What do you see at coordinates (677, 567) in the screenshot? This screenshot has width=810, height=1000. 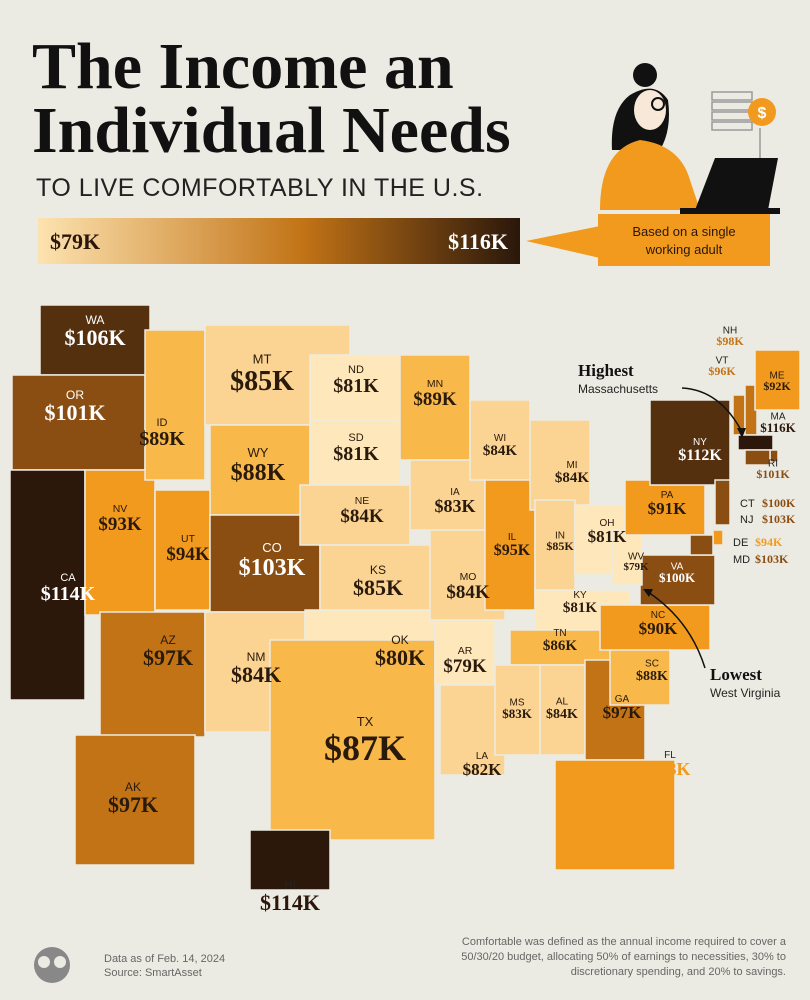 I see `state-abbr: VA` at bounding box center [677, 567].